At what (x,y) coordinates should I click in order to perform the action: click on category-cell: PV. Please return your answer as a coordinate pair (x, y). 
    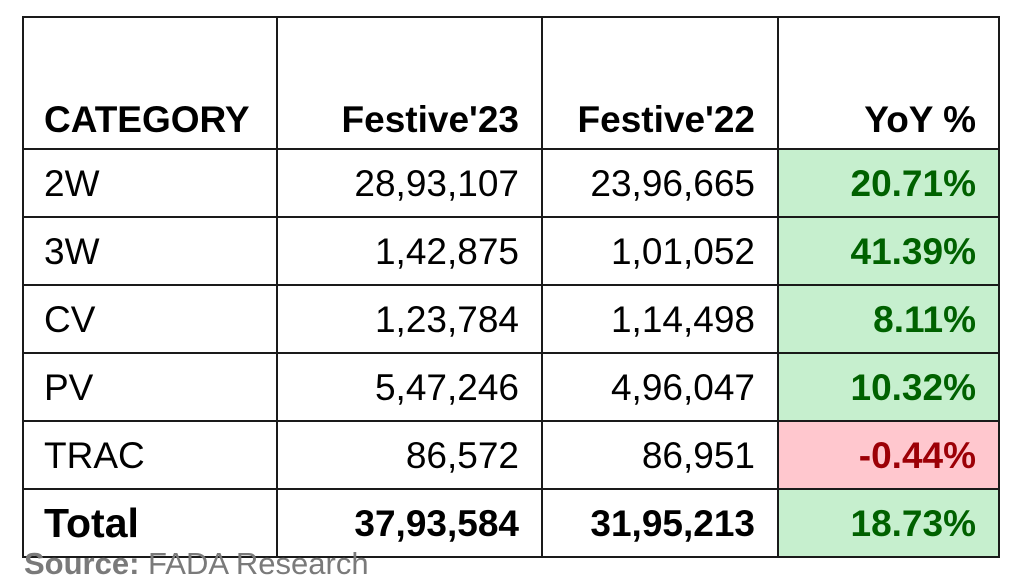
    Looking at the image, I should click on (150, 387).